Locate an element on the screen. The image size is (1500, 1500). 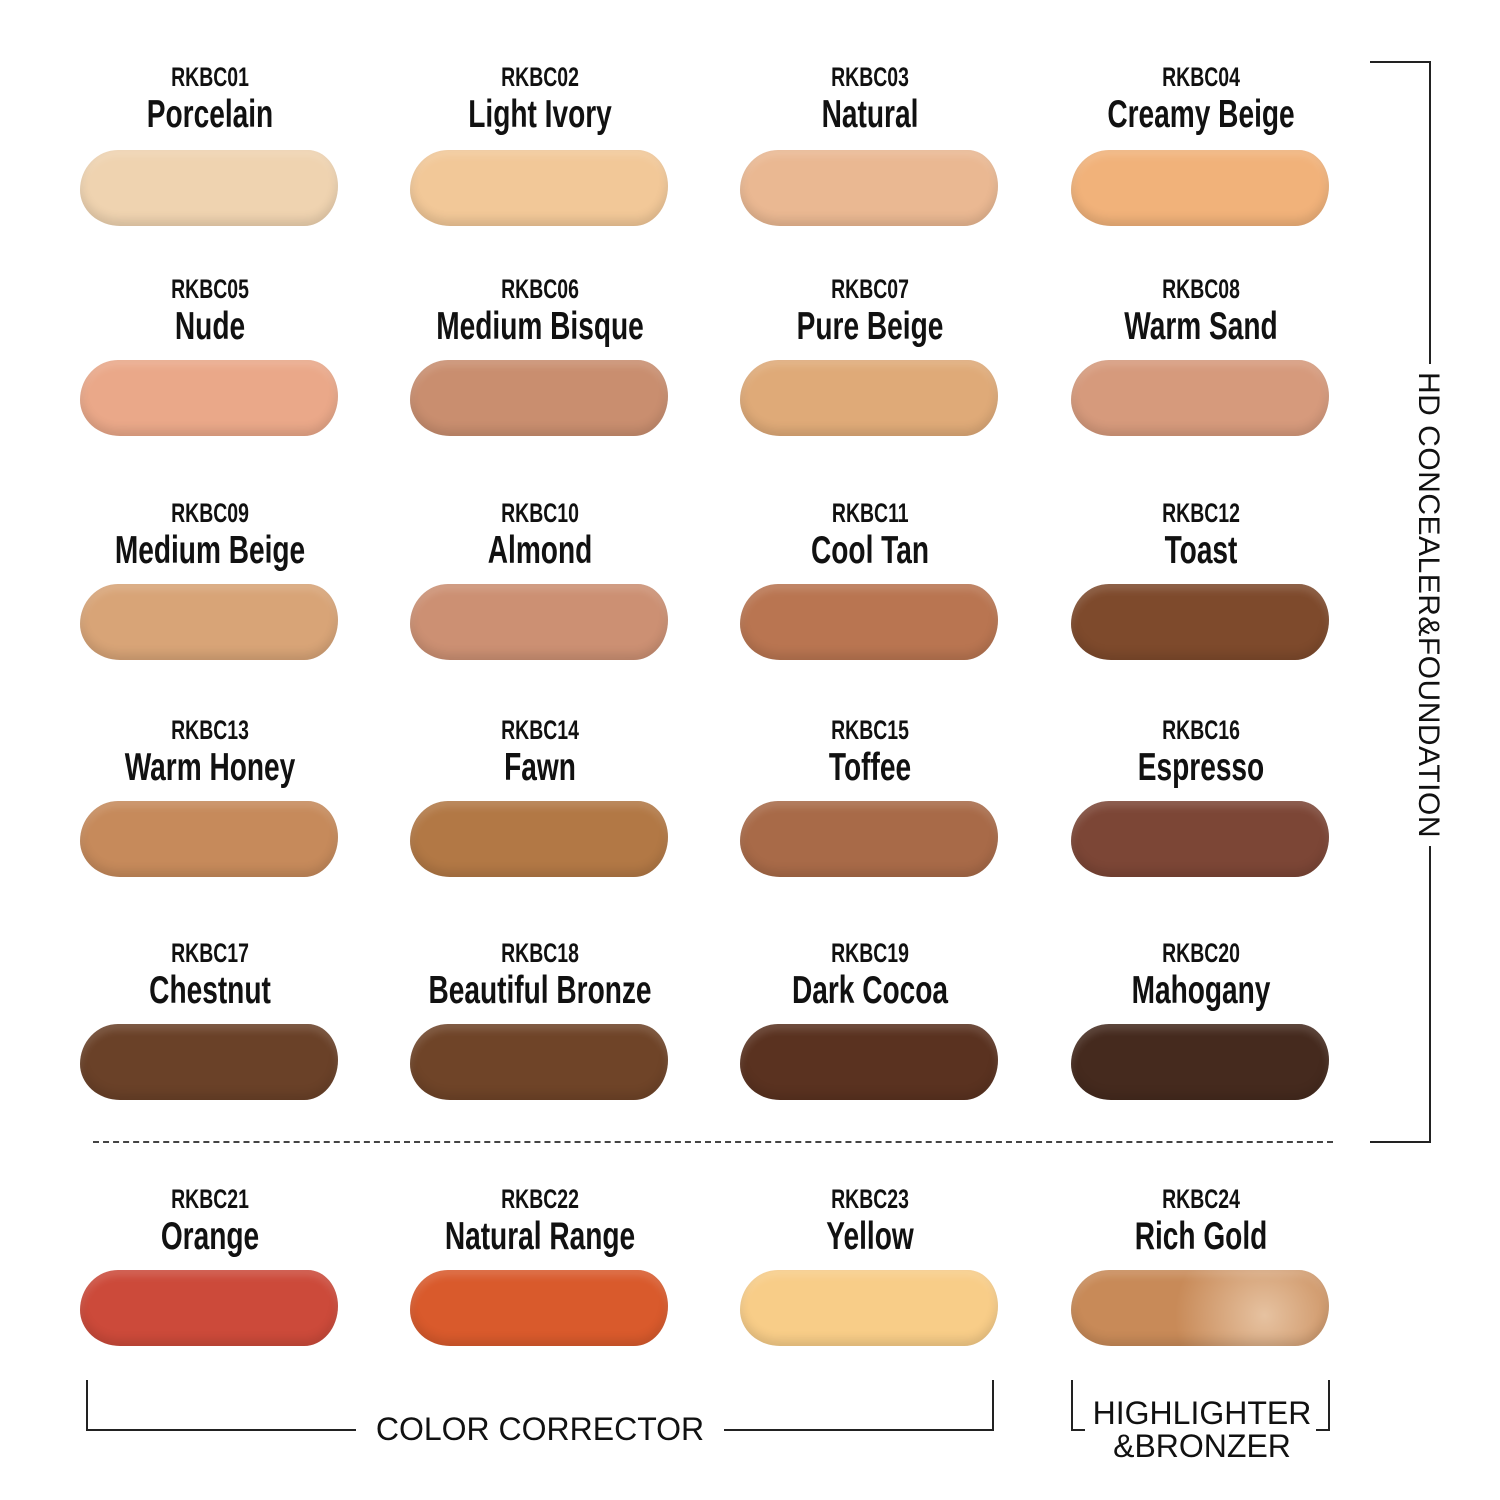
swatch-item: RKBC04 Creamy Beige is located at coordinates (1201, 144).